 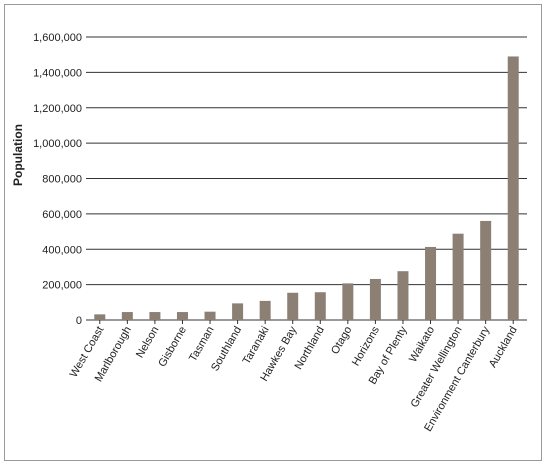 What do you see at coordinates (18, 155) in the screenshot?
I see `y-axis-label: Population` at bounding box center [18, 155].